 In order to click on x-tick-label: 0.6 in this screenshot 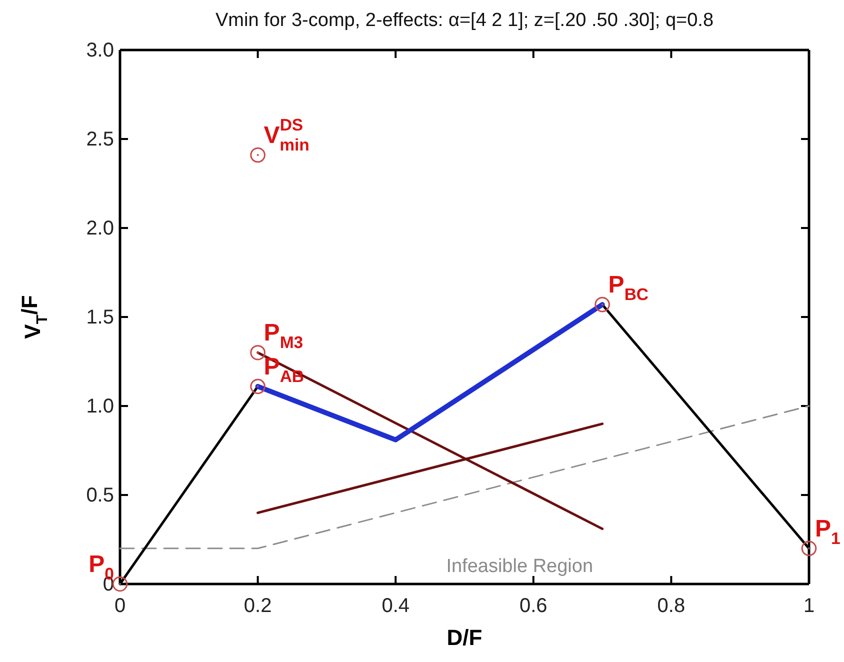, I will do `click(533, 606)`.